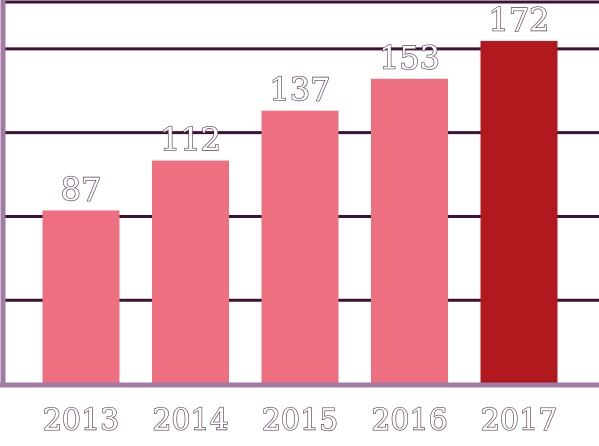  Describe the element at coordinates (190, 140) in the screenshot. I see `value-label-2014: 112` at that location.